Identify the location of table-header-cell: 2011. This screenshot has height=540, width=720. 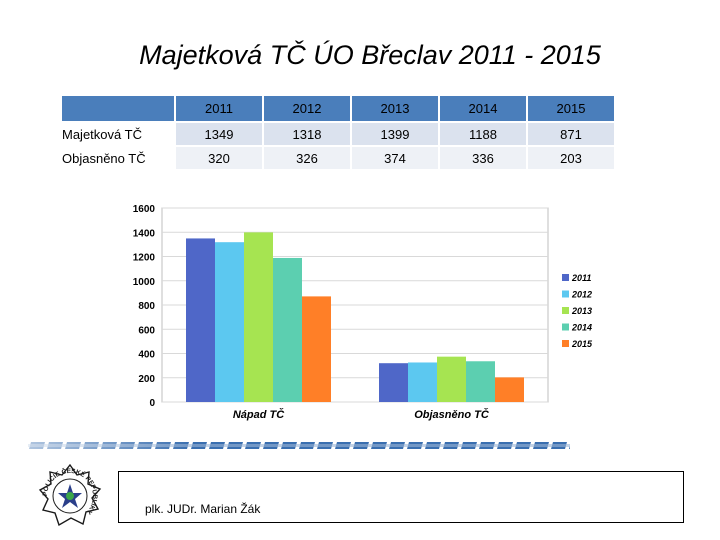
(219, 108).